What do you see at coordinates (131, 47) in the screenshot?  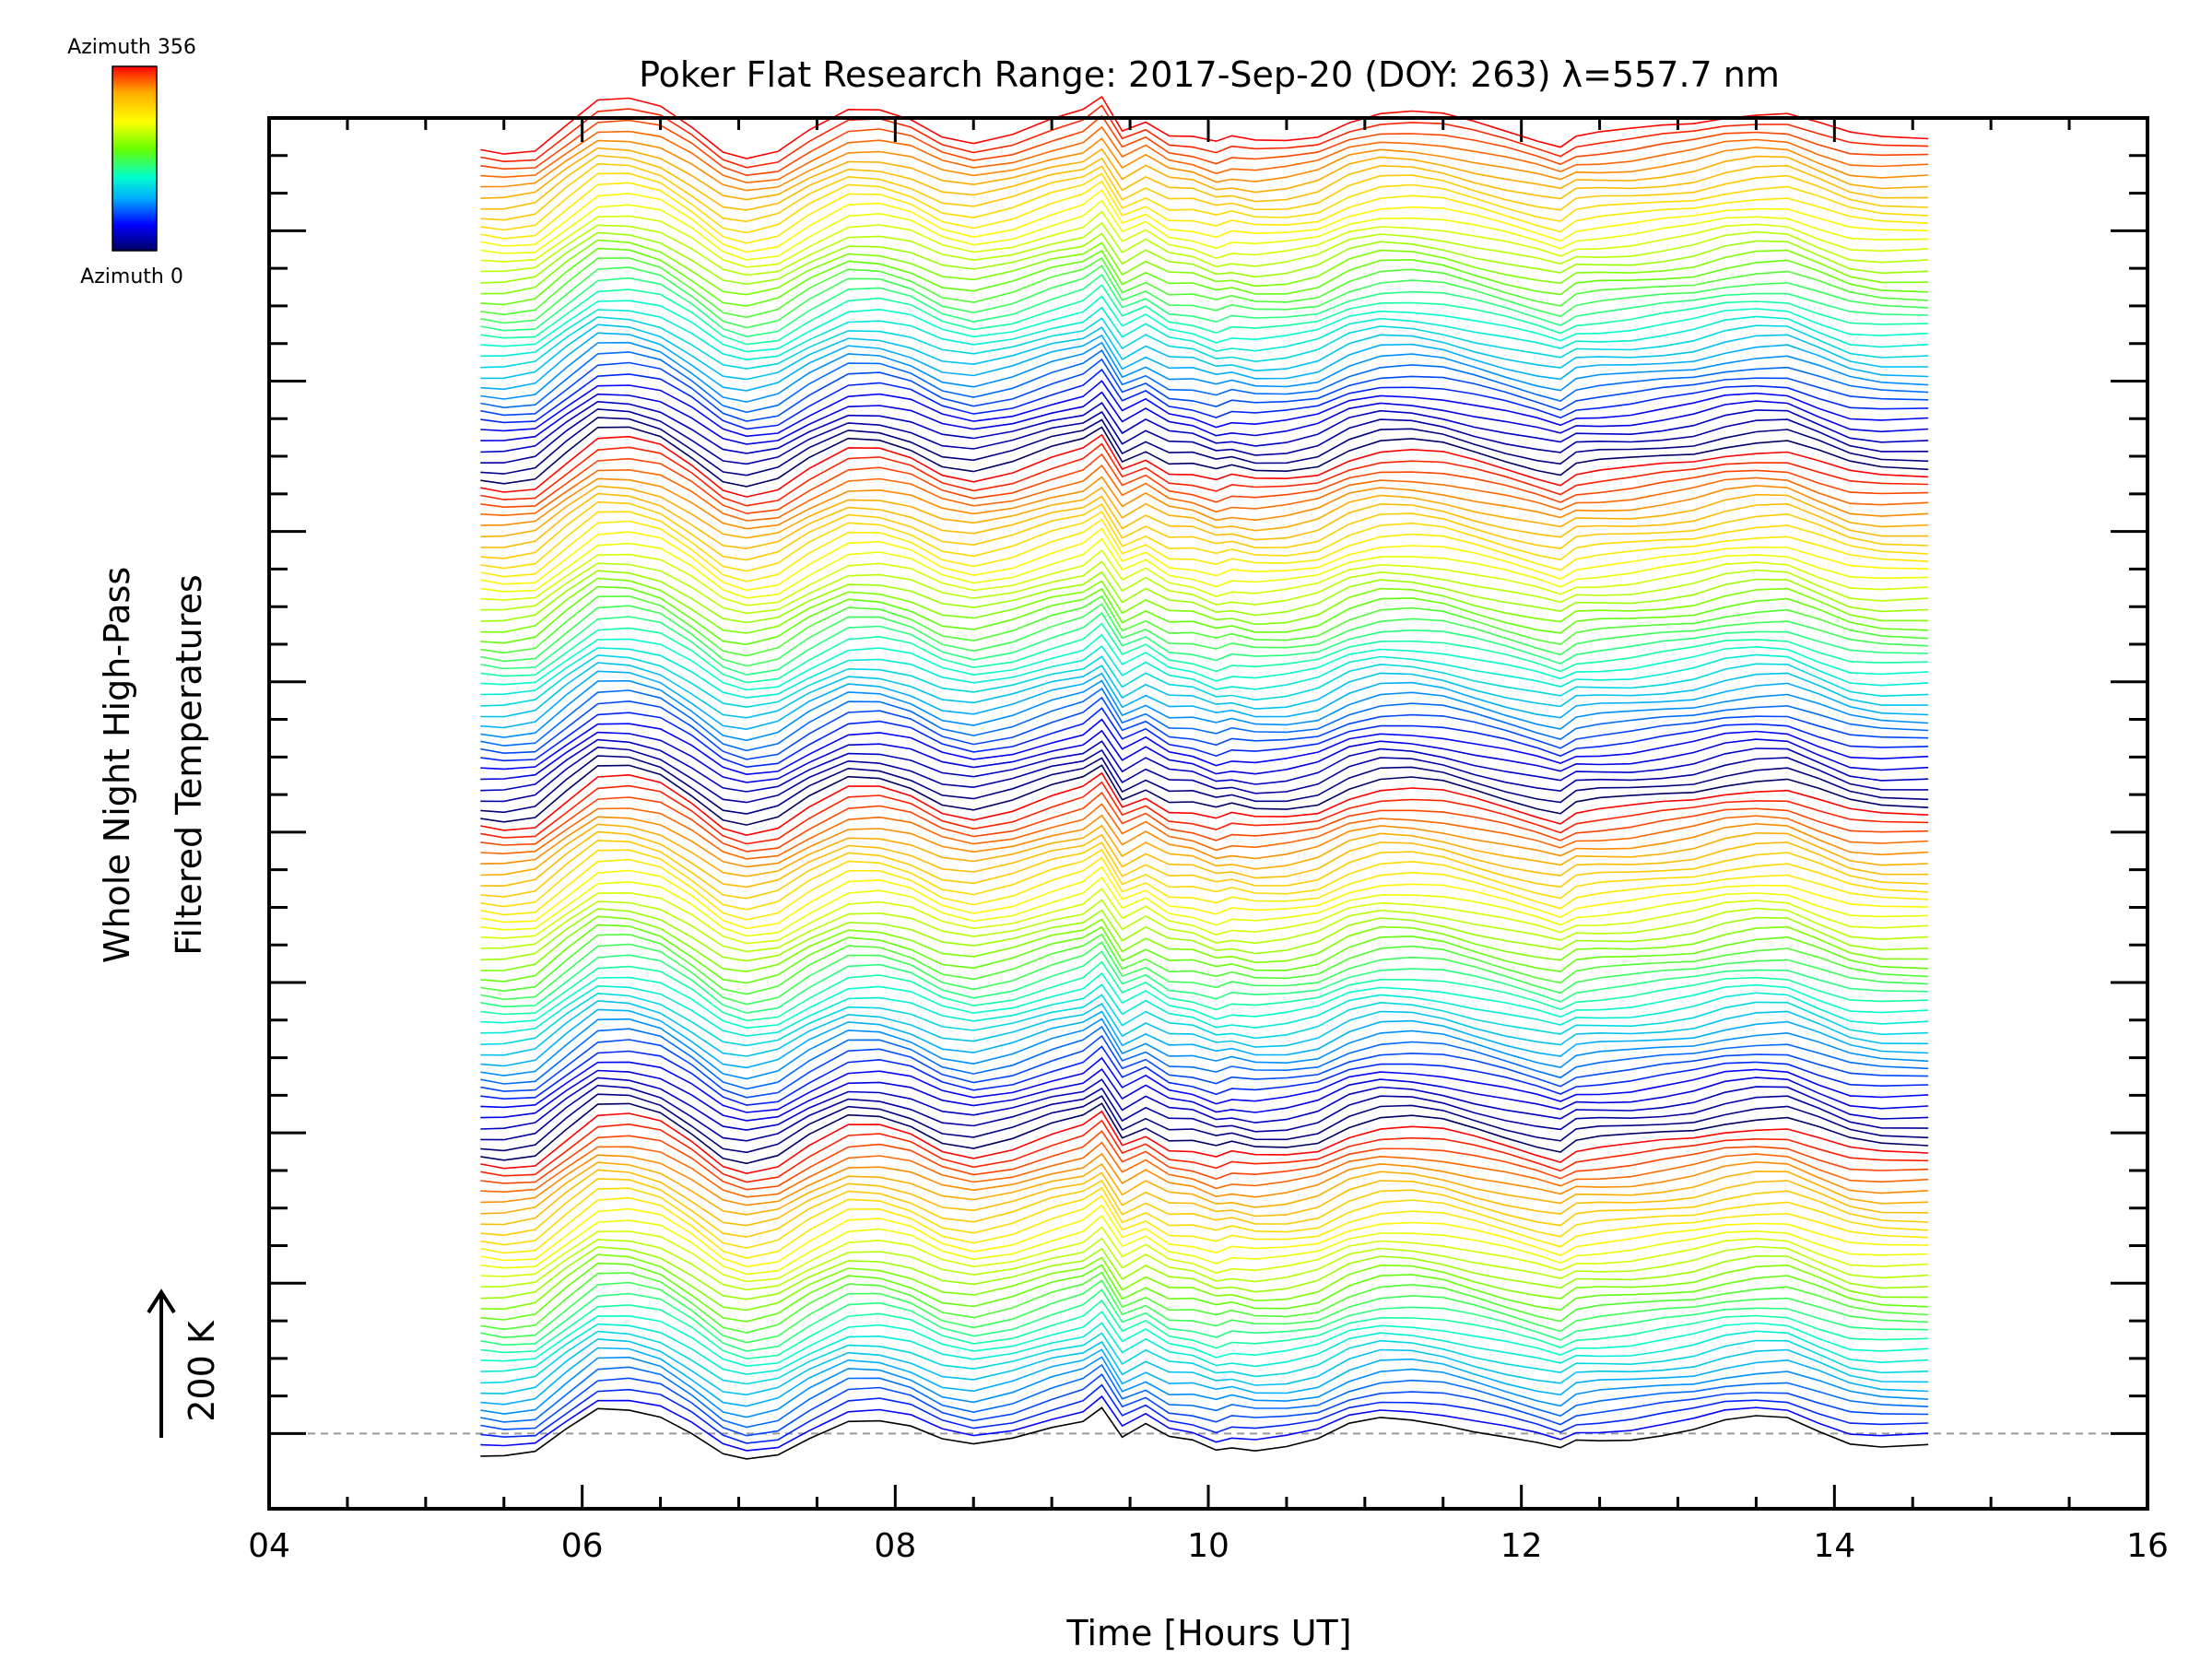 I see `colorbar-top-label: Azimuth 356` at bounding box center [131, 47].